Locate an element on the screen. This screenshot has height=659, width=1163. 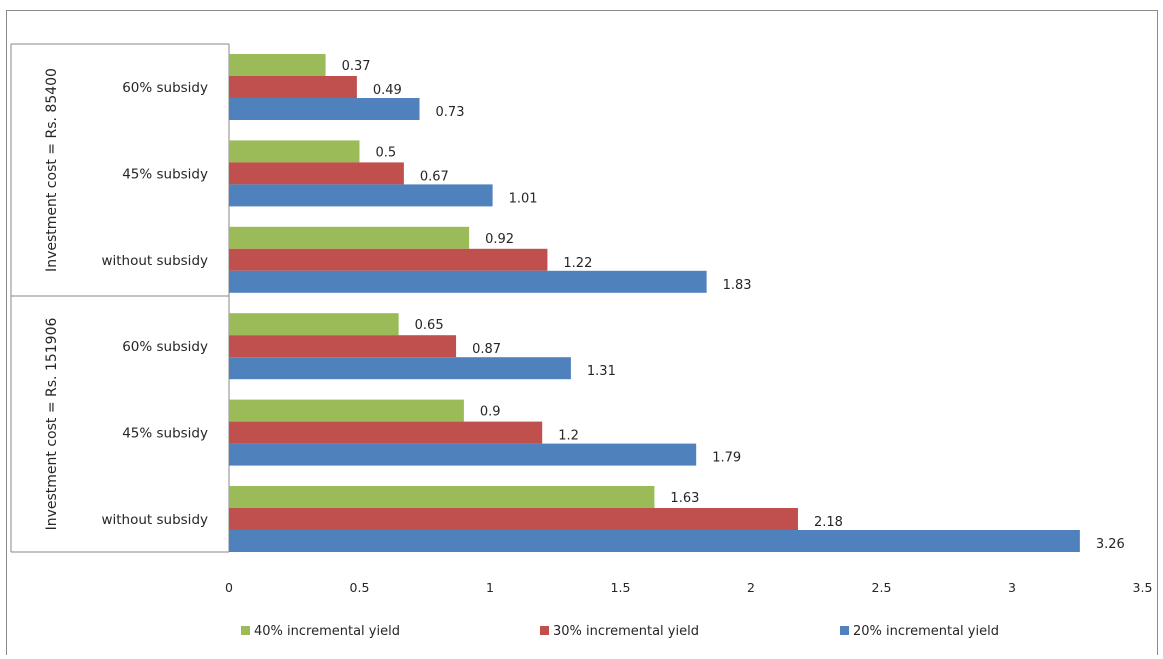
data-label: 0.9 is located at coordinates (490, 412).